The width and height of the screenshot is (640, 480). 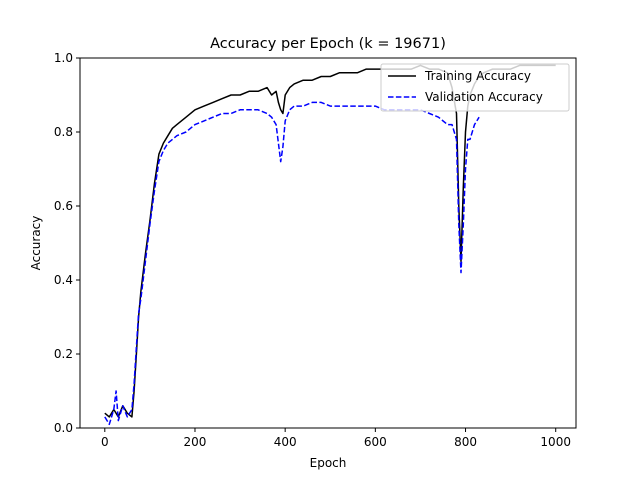 I want to click on x-axis: 0 200 400 600 800 1000, so click(x=336, y=438).